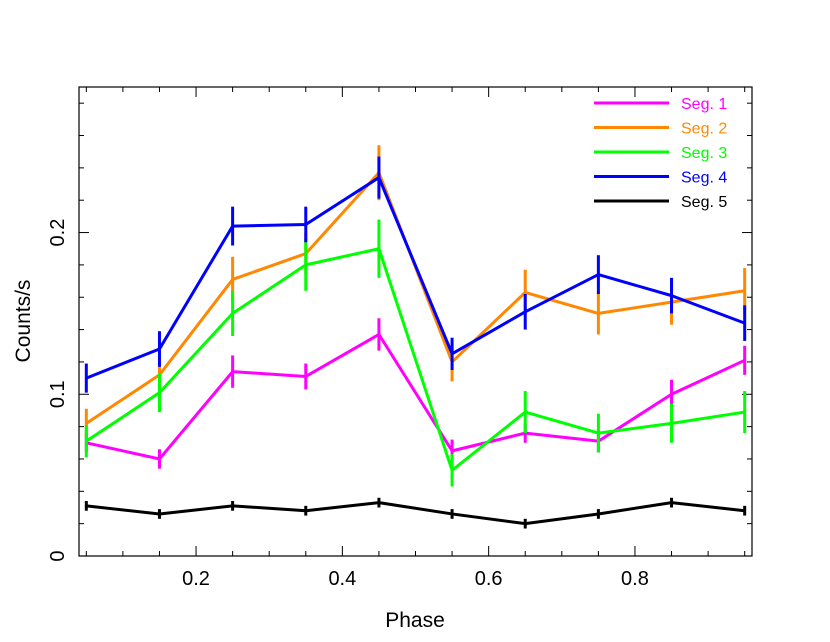  Describe the element at coordinates (704, 153) in the screenshot. I see `legend-label: Seg. 3` at that location.